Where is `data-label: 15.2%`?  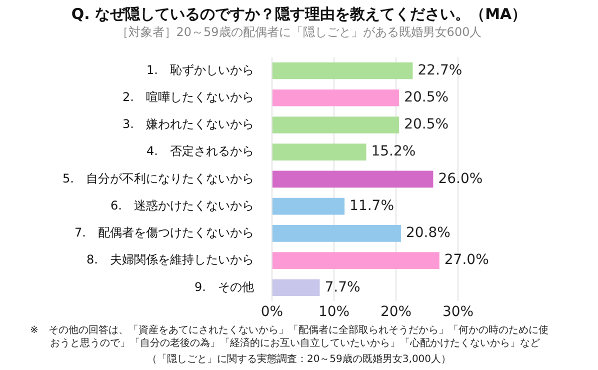 data-label: 15.2% is located at coordinates (393, 152).